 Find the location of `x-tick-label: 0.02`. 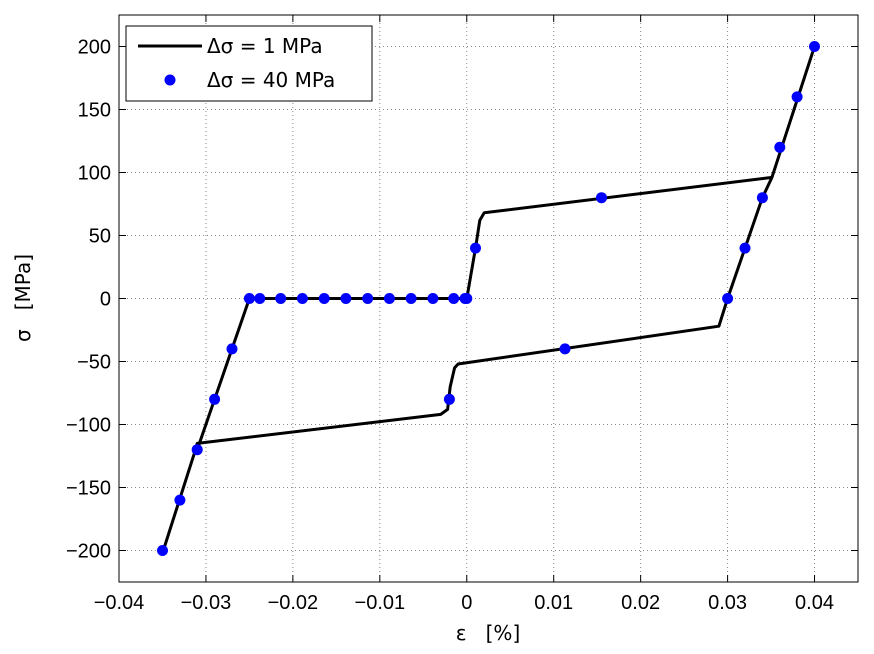

x-tick-label: 0.02 is located at coordinates (640, 603).